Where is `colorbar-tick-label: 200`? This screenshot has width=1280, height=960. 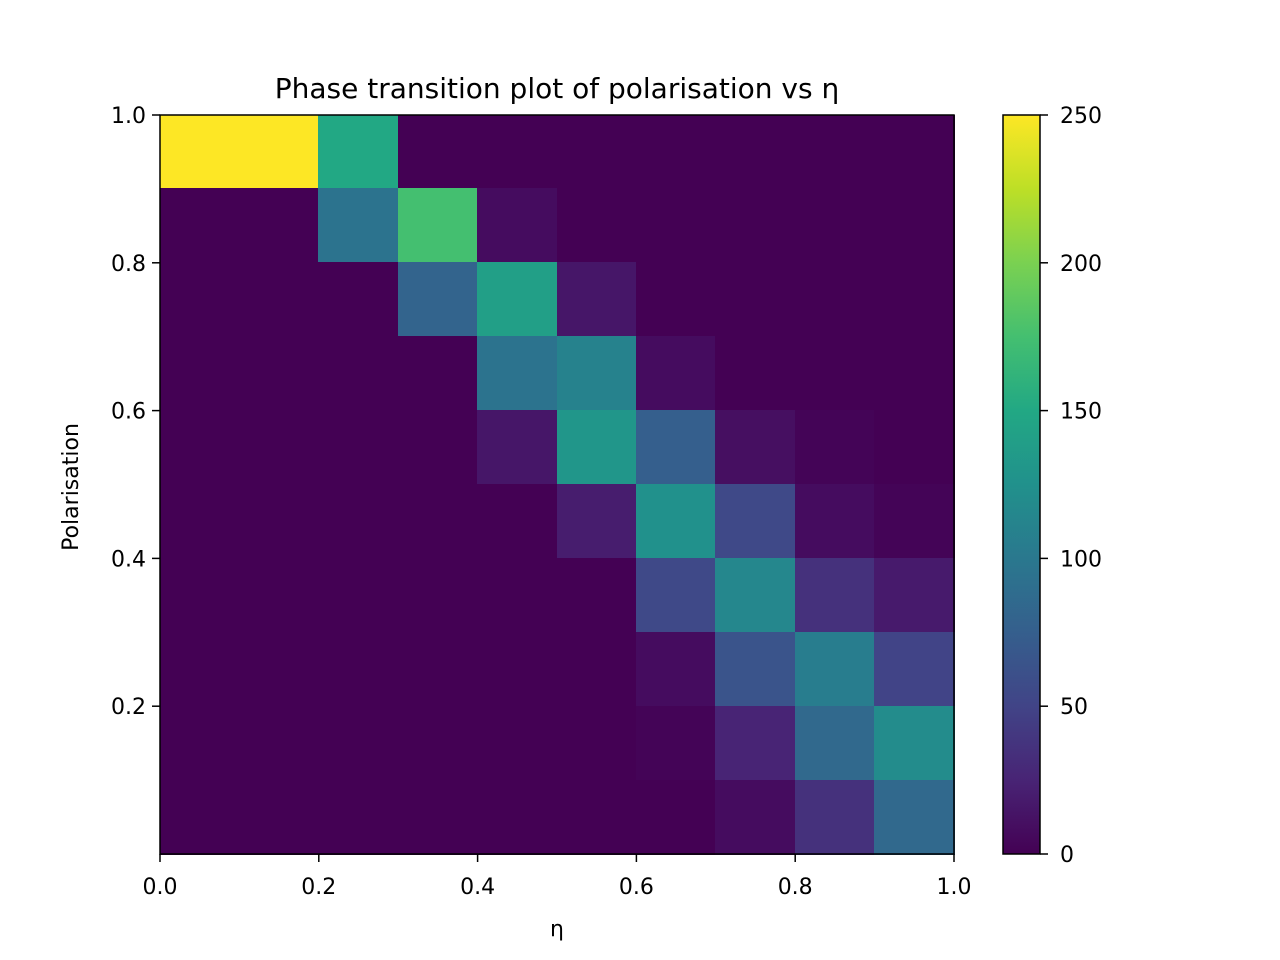
colorbar-tick-label: 200 is located at coordinates (1081, 264).